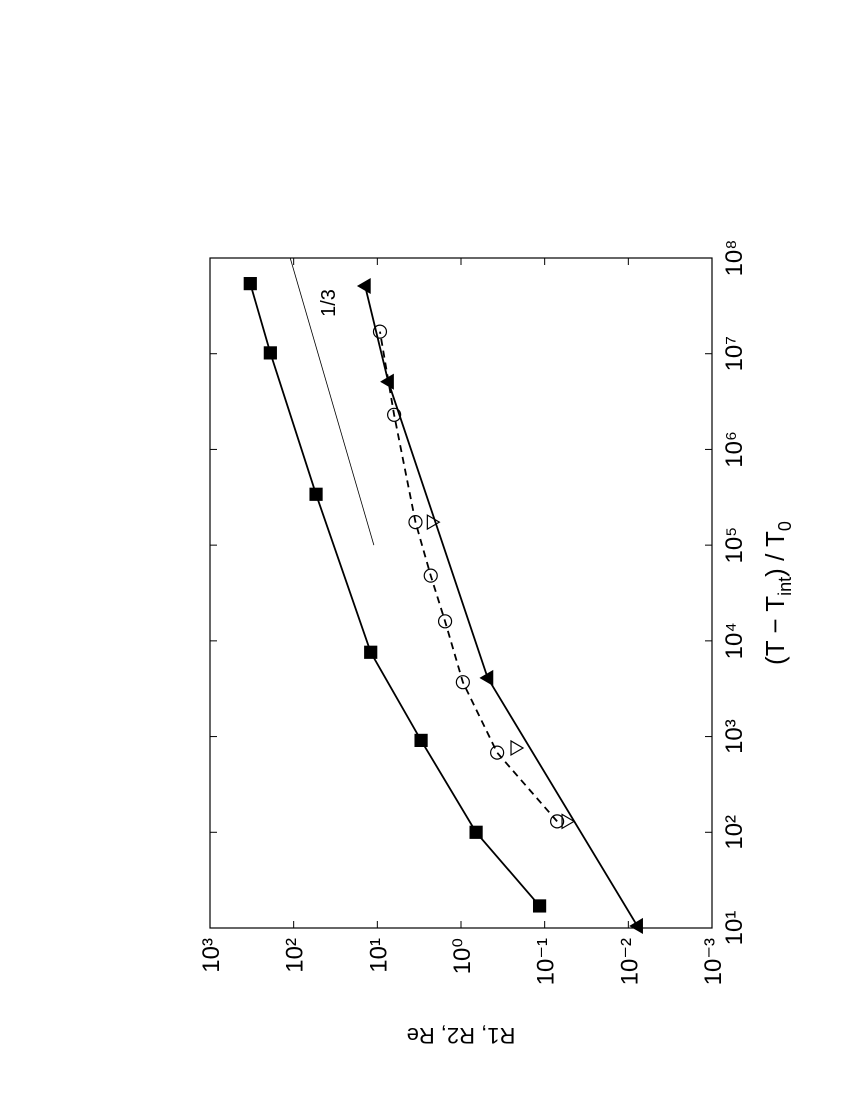  What do you see at coordinates (734, 449) in the screenshot?
I see `x-tick-label: 10⁶` at bounding box center [734, 449].